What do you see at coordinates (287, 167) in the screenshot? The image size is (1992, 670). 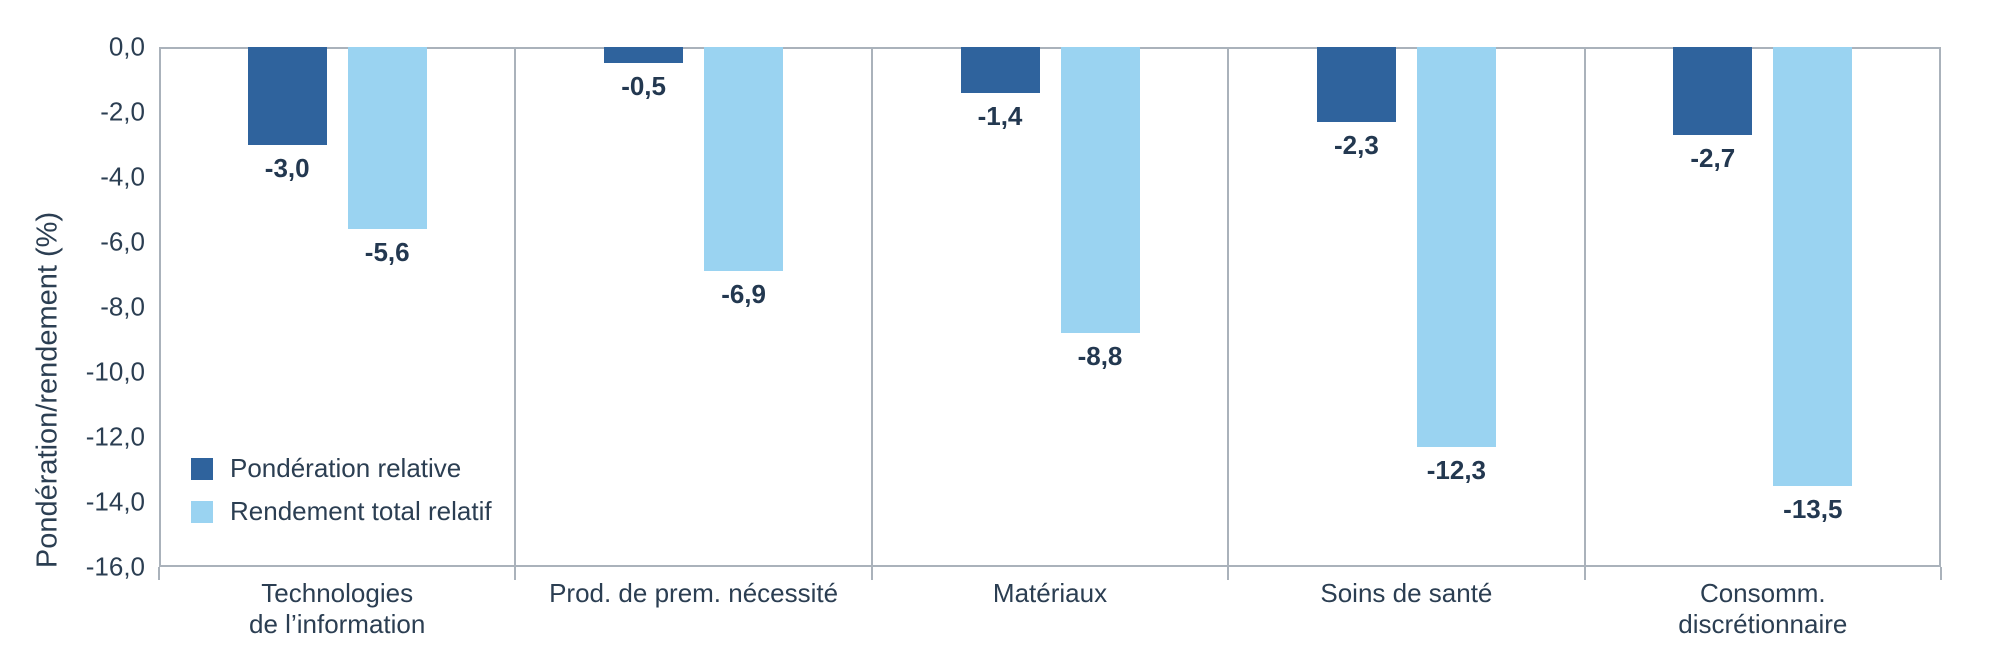 I see `bar-value-label-s0-c0: -3,0` at bounding box center [287, 167].